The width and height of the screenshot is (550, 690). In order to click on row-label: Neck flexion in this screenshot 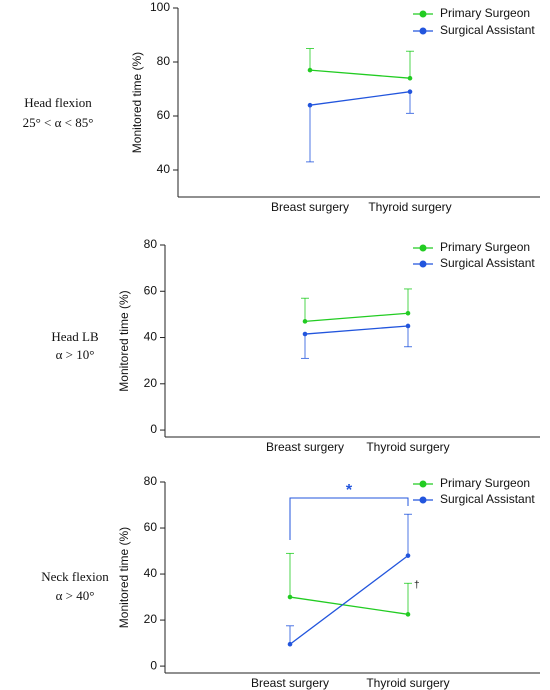, I will do `click(75, 576)`.